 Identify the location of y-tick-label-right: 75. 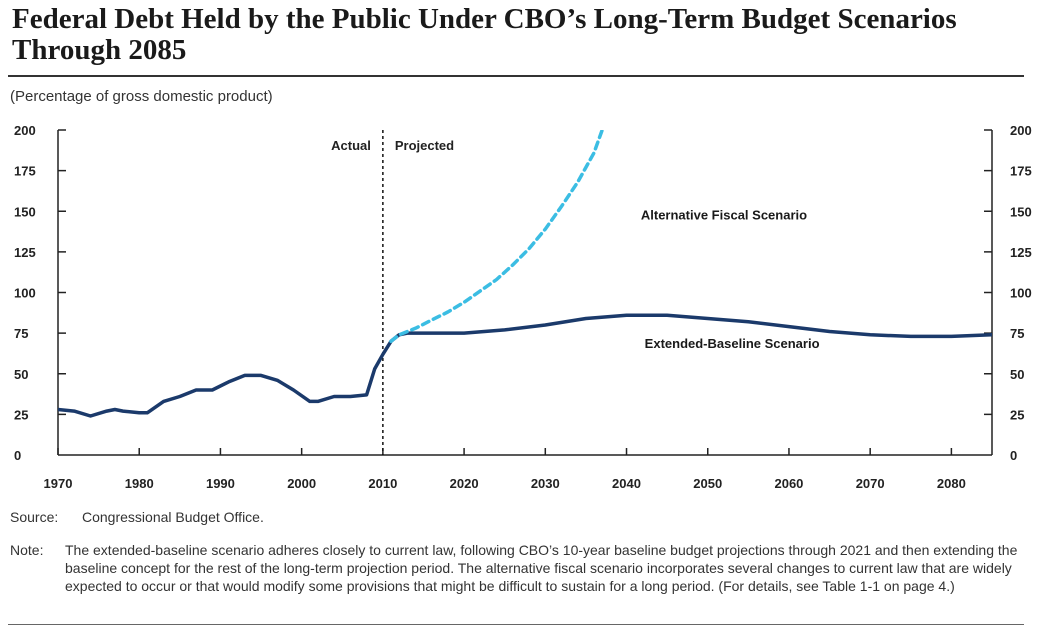
(1017, 333).